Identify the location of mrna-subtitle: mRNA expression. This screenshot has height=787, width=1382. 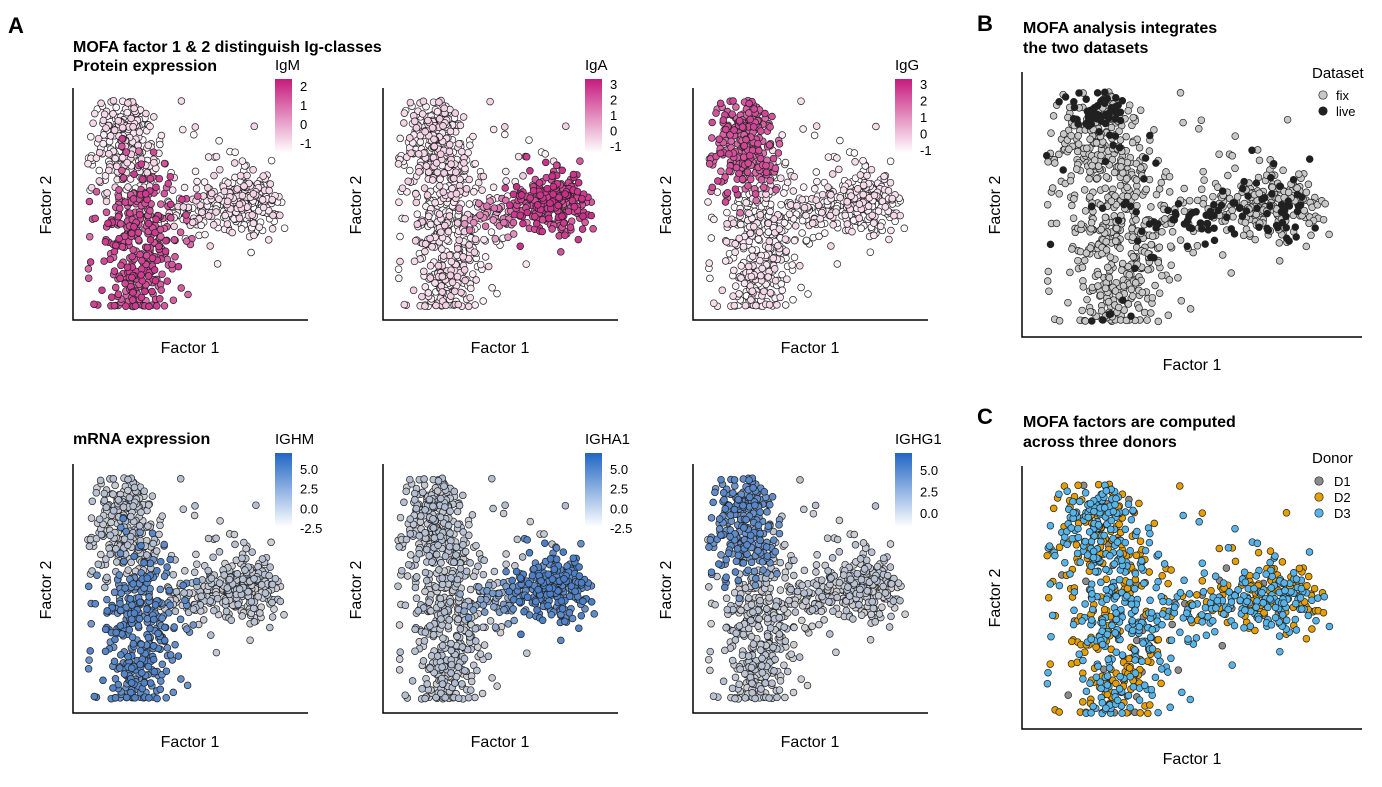
(141, 439).